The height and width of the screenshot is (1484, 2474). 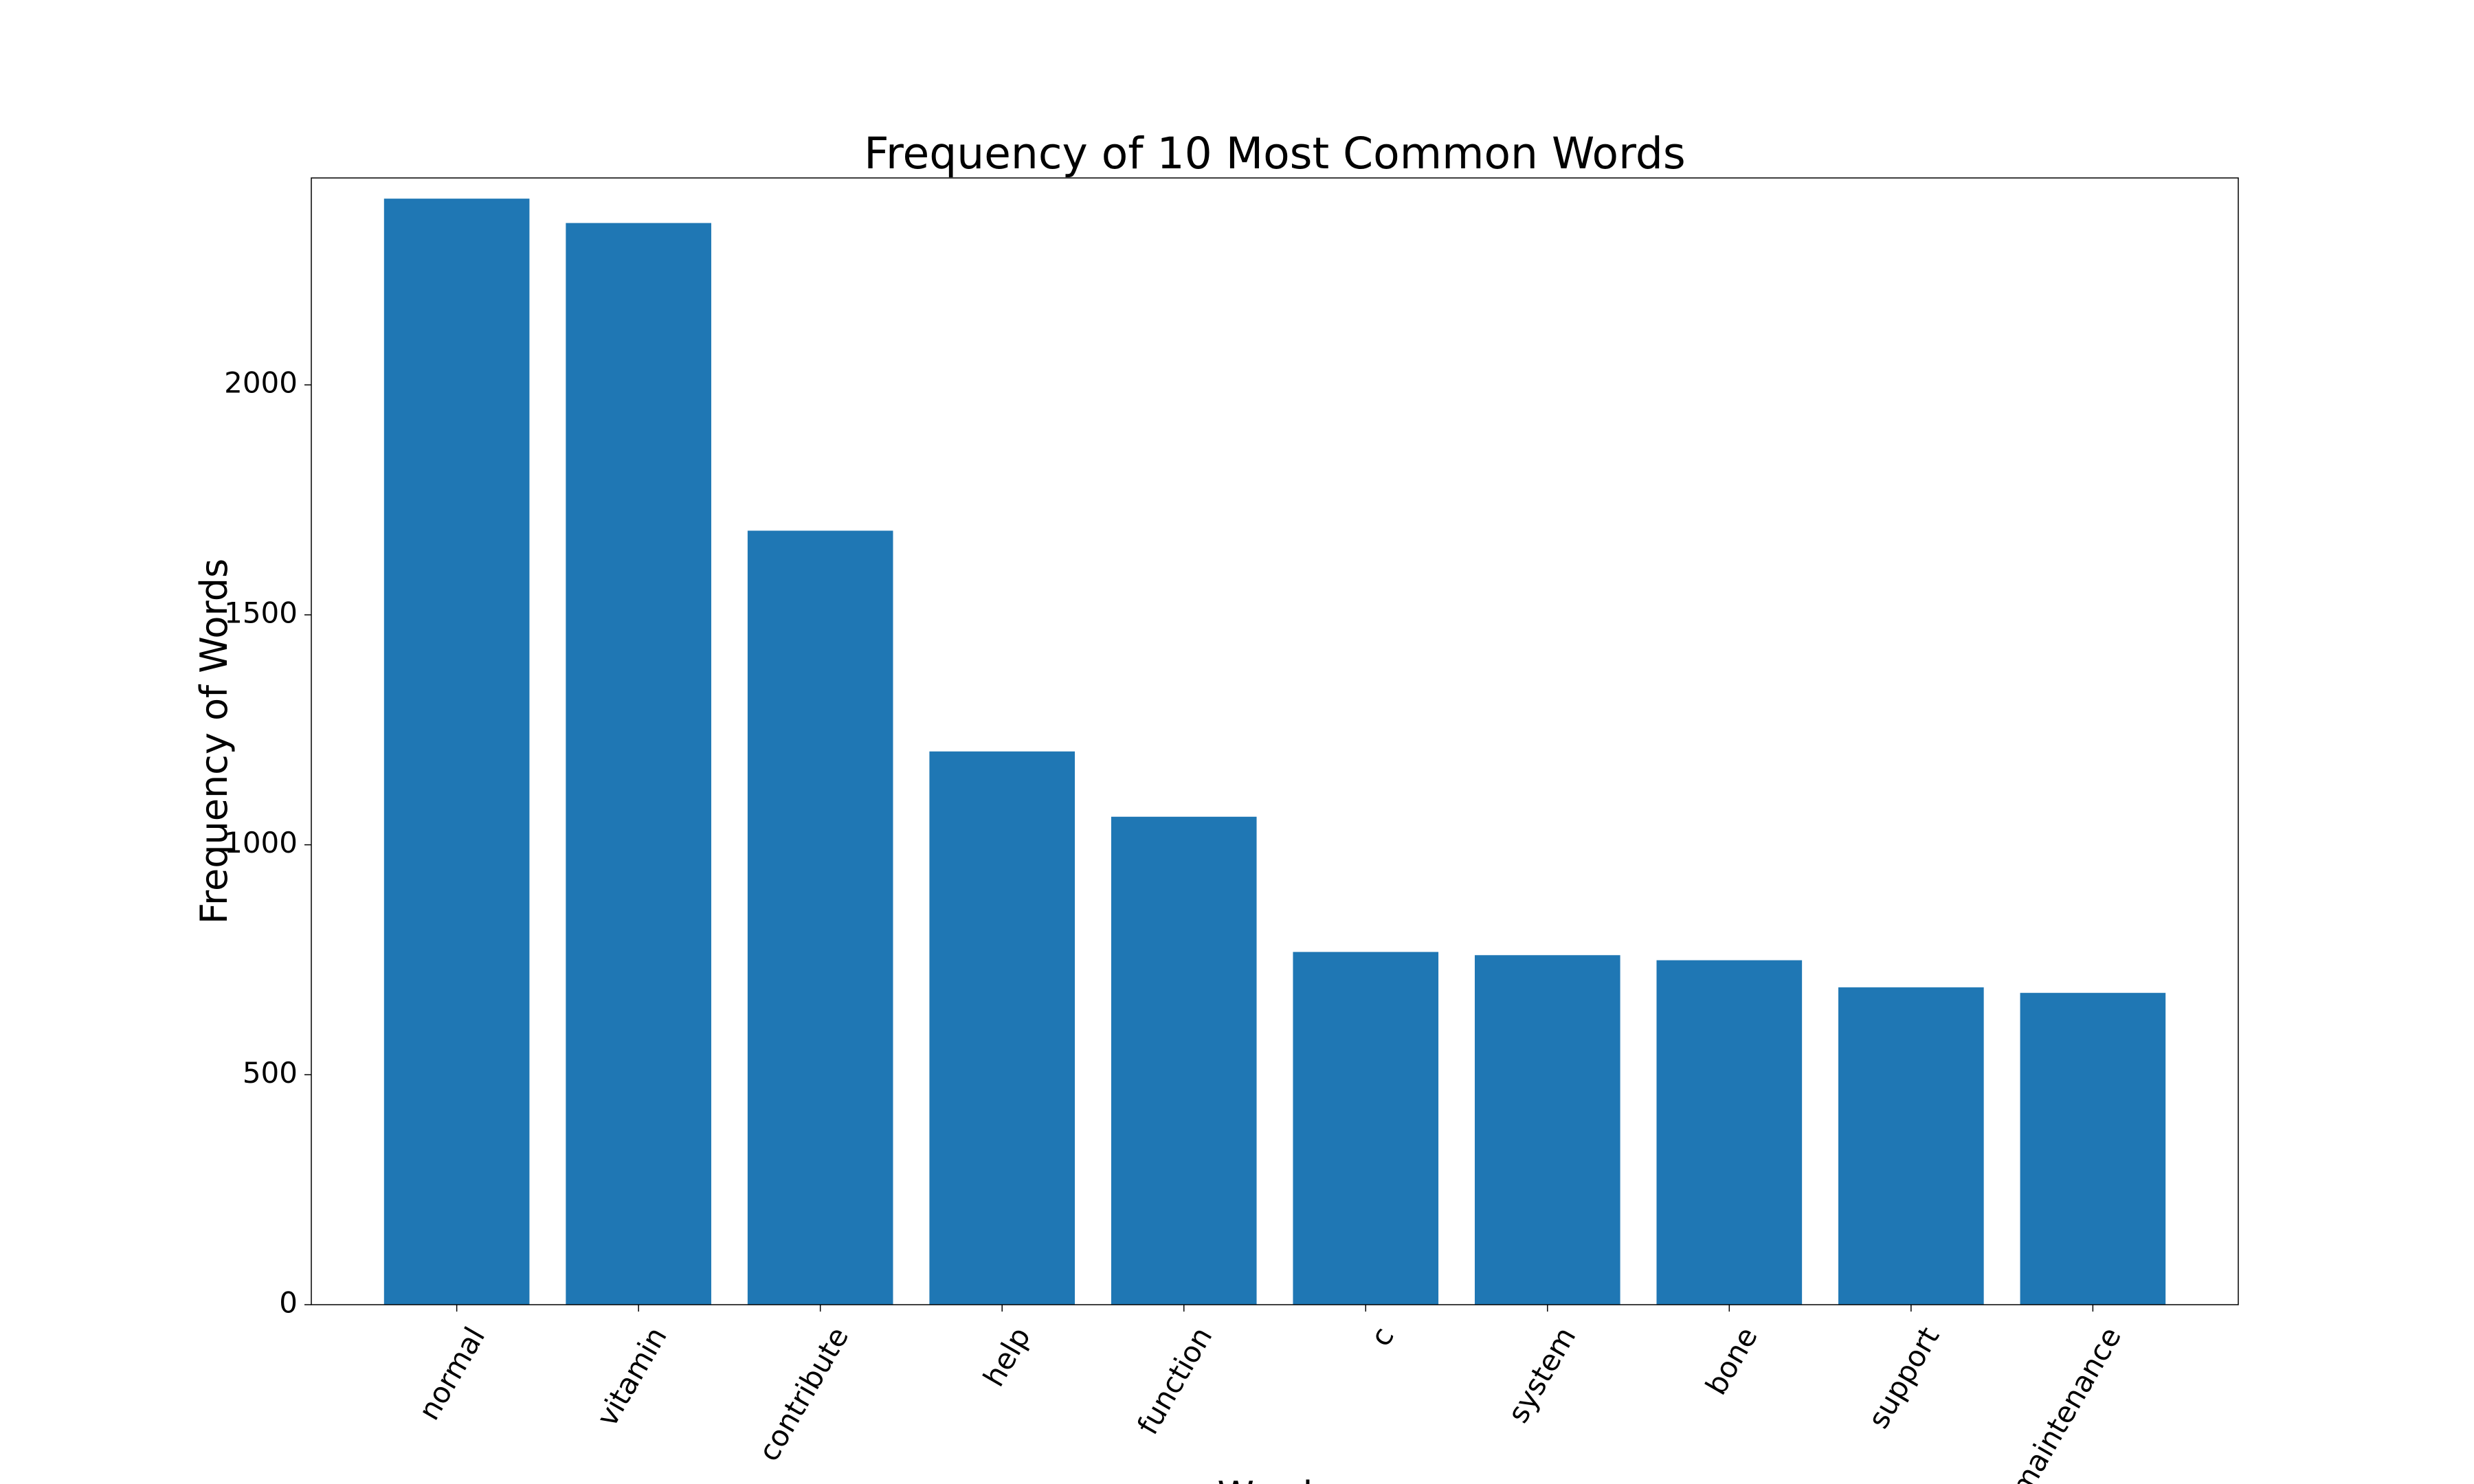 I want to click on y-tick-label: 1000, so click(x=261, y=842).